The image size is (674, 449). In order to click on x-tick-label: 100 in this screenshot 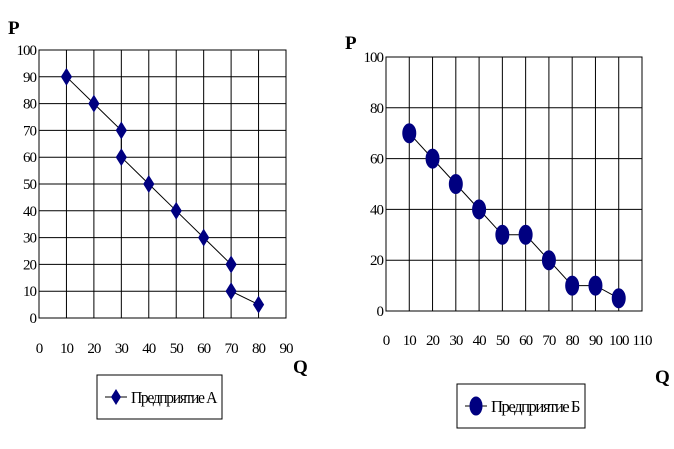, I will do `click(619, 341)`.